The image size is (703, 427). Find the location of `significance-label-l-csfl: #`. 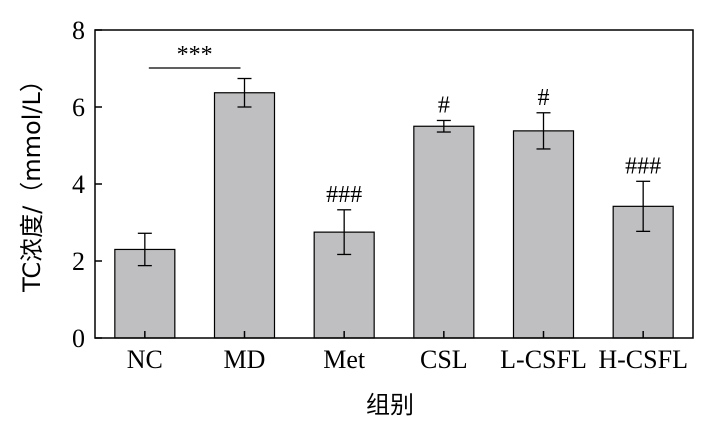

significance-label-l-csfl: # is located at coordinates (544, 98).